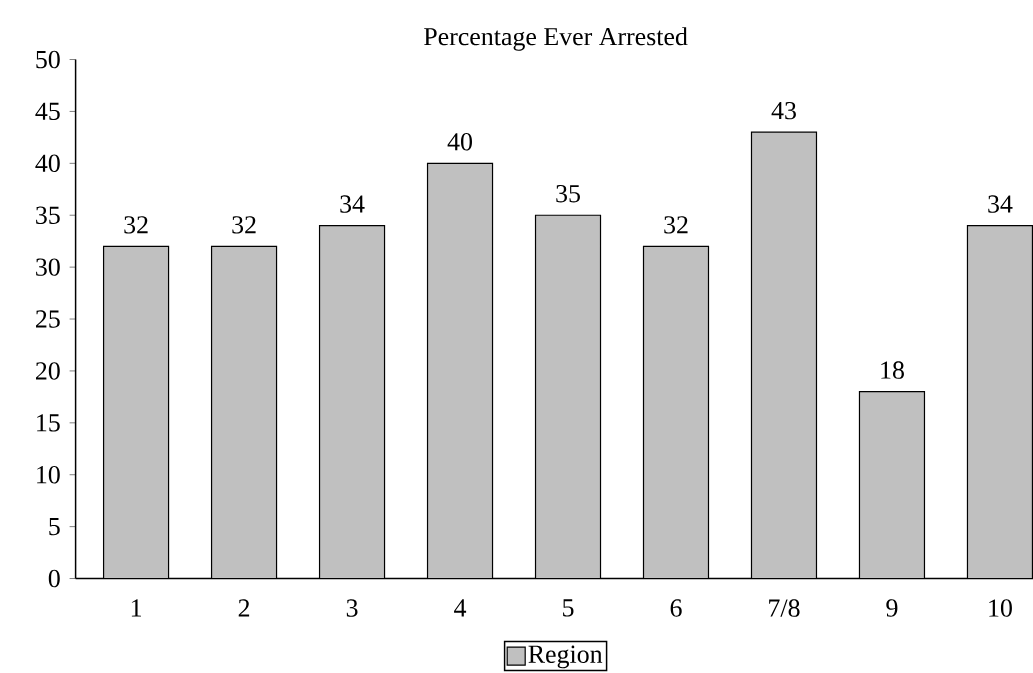  Describe the element at coordinates (676, 608) in the screenshot. I see `x-tick-label: 6` at that location.